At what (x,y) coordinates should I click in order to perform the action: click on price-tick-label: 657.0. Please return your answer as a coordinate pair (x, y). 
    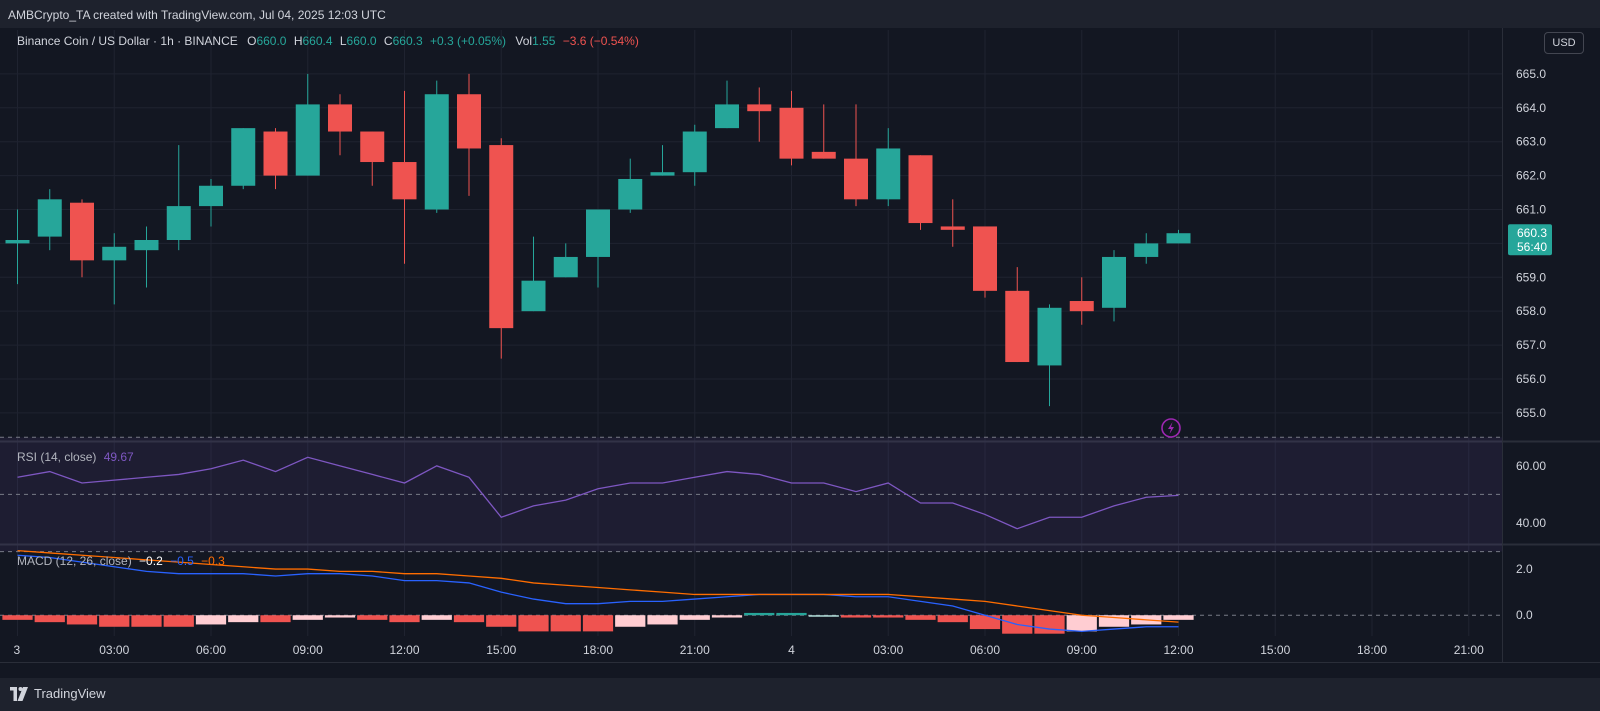
    Looking at the image, I should click on (1531, 345).